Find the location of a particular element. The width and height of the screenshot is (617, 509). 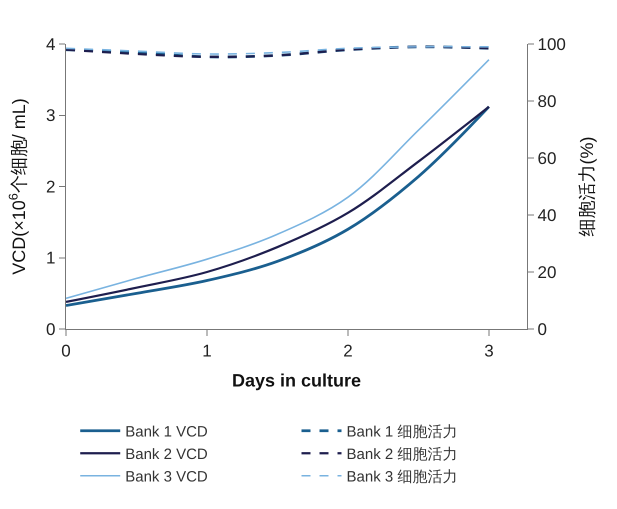

x-tick-label: 3 is located at coordinates (489, 351).